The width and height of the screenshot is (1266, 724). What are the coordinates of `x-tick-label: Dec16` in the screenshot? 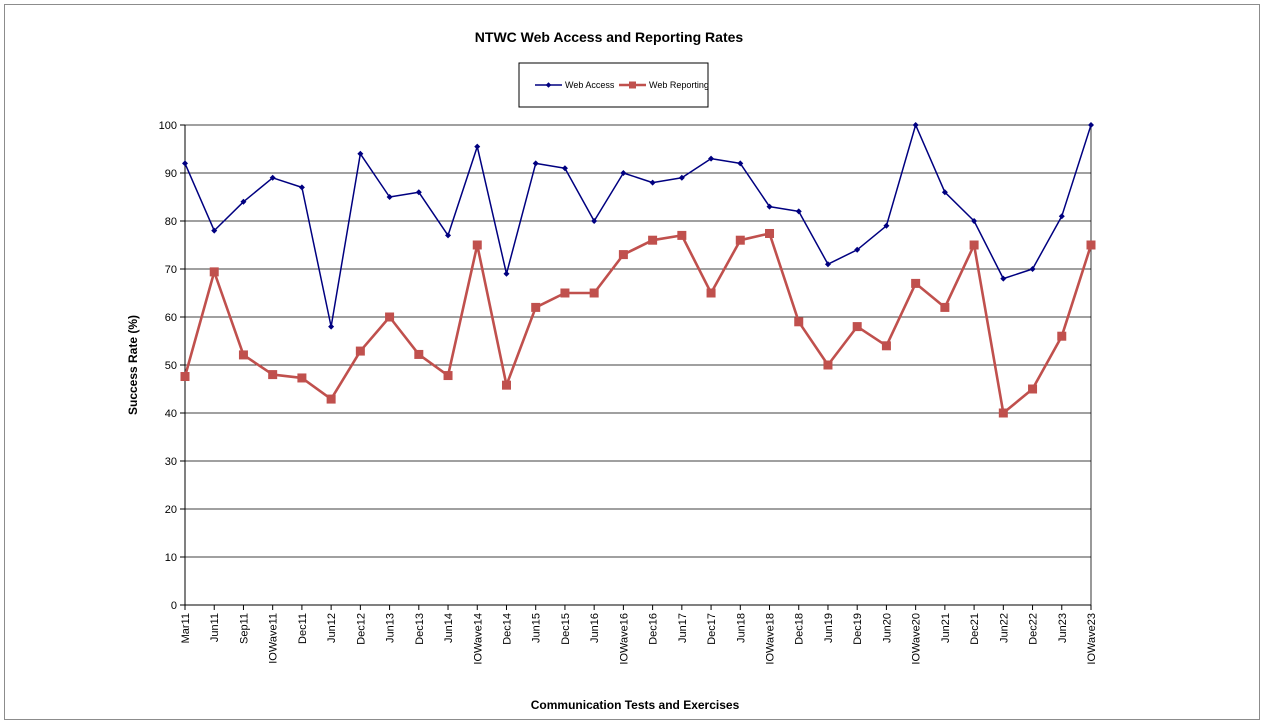 It's located at (654, 629).